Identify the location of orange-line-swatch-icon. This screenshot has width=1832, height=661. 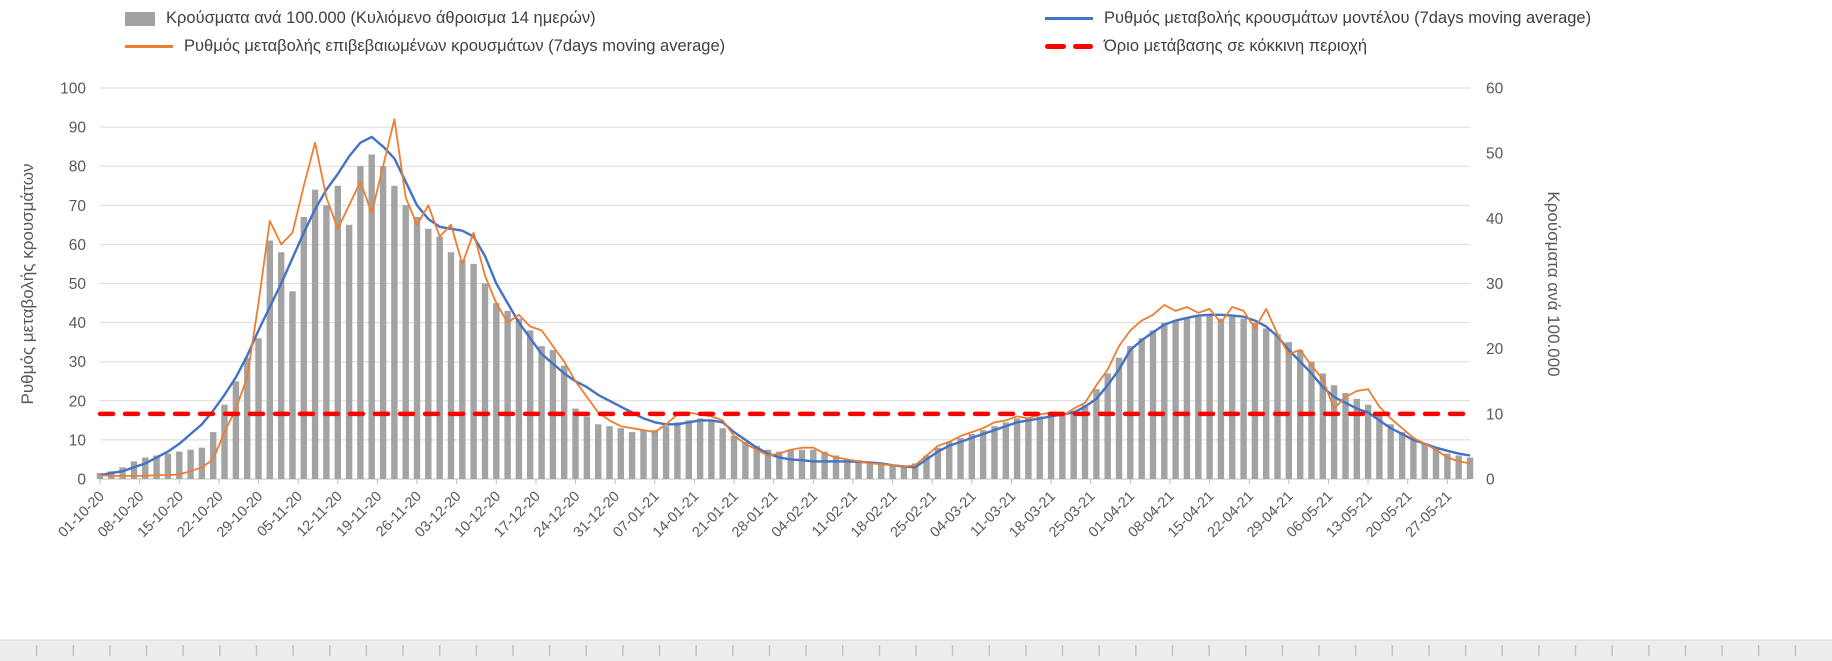
(149, 46).